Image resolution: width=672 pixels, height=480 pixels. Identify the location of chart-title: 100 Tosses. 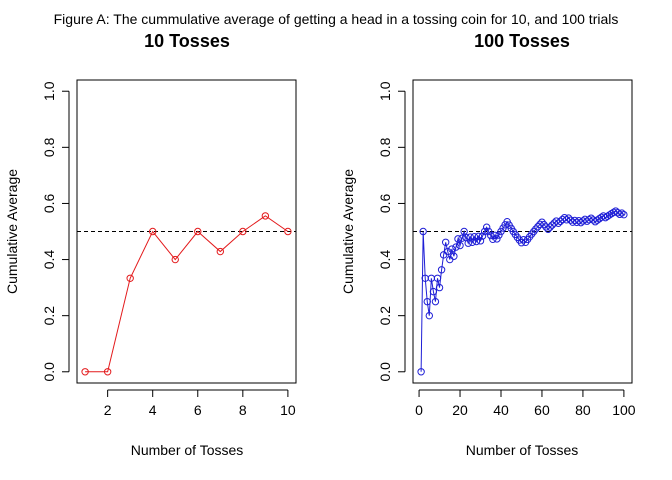
(522, 41).